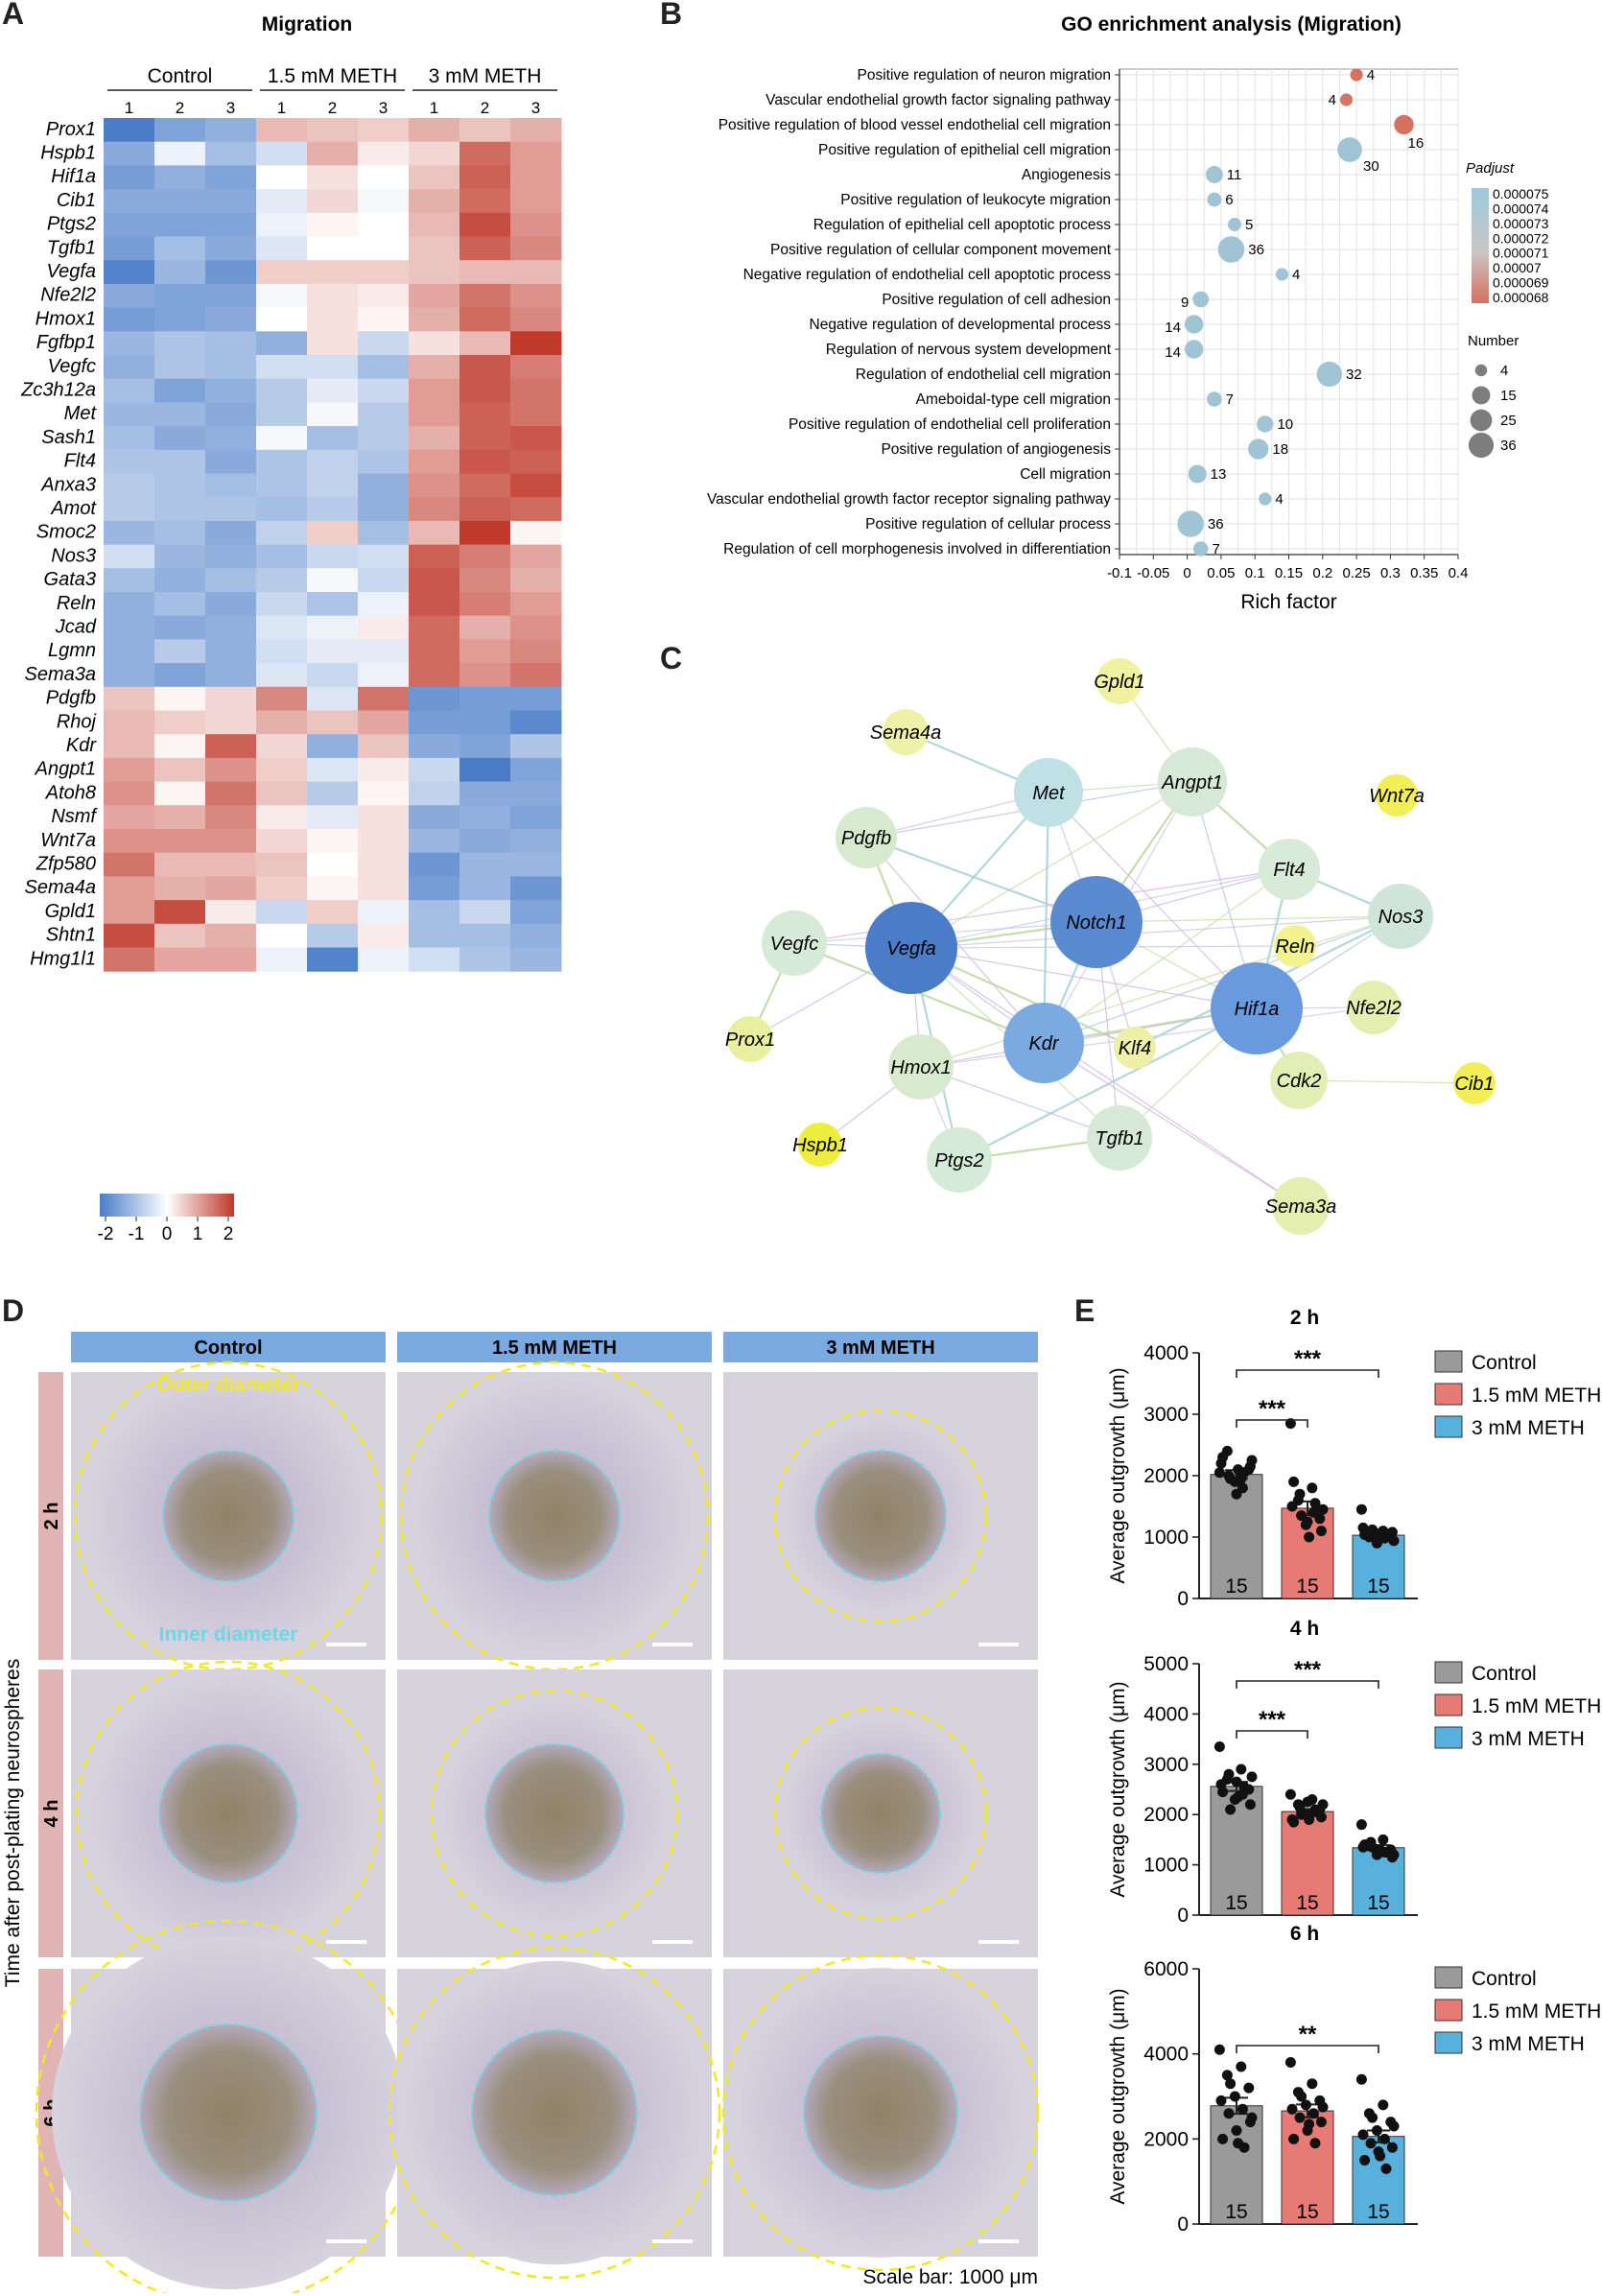 This screenshot has width=1602, height=2296. What do you see at coordinates (81, 413) in the screenshot?
I see `gene-label: Met` at bounding box center [81, 413].